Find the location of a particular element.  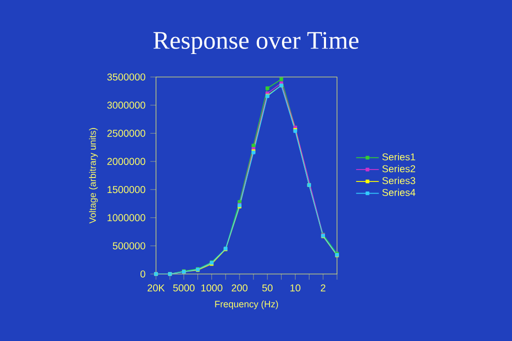

legend-label: Series2 is located at coordinates (399, 168).